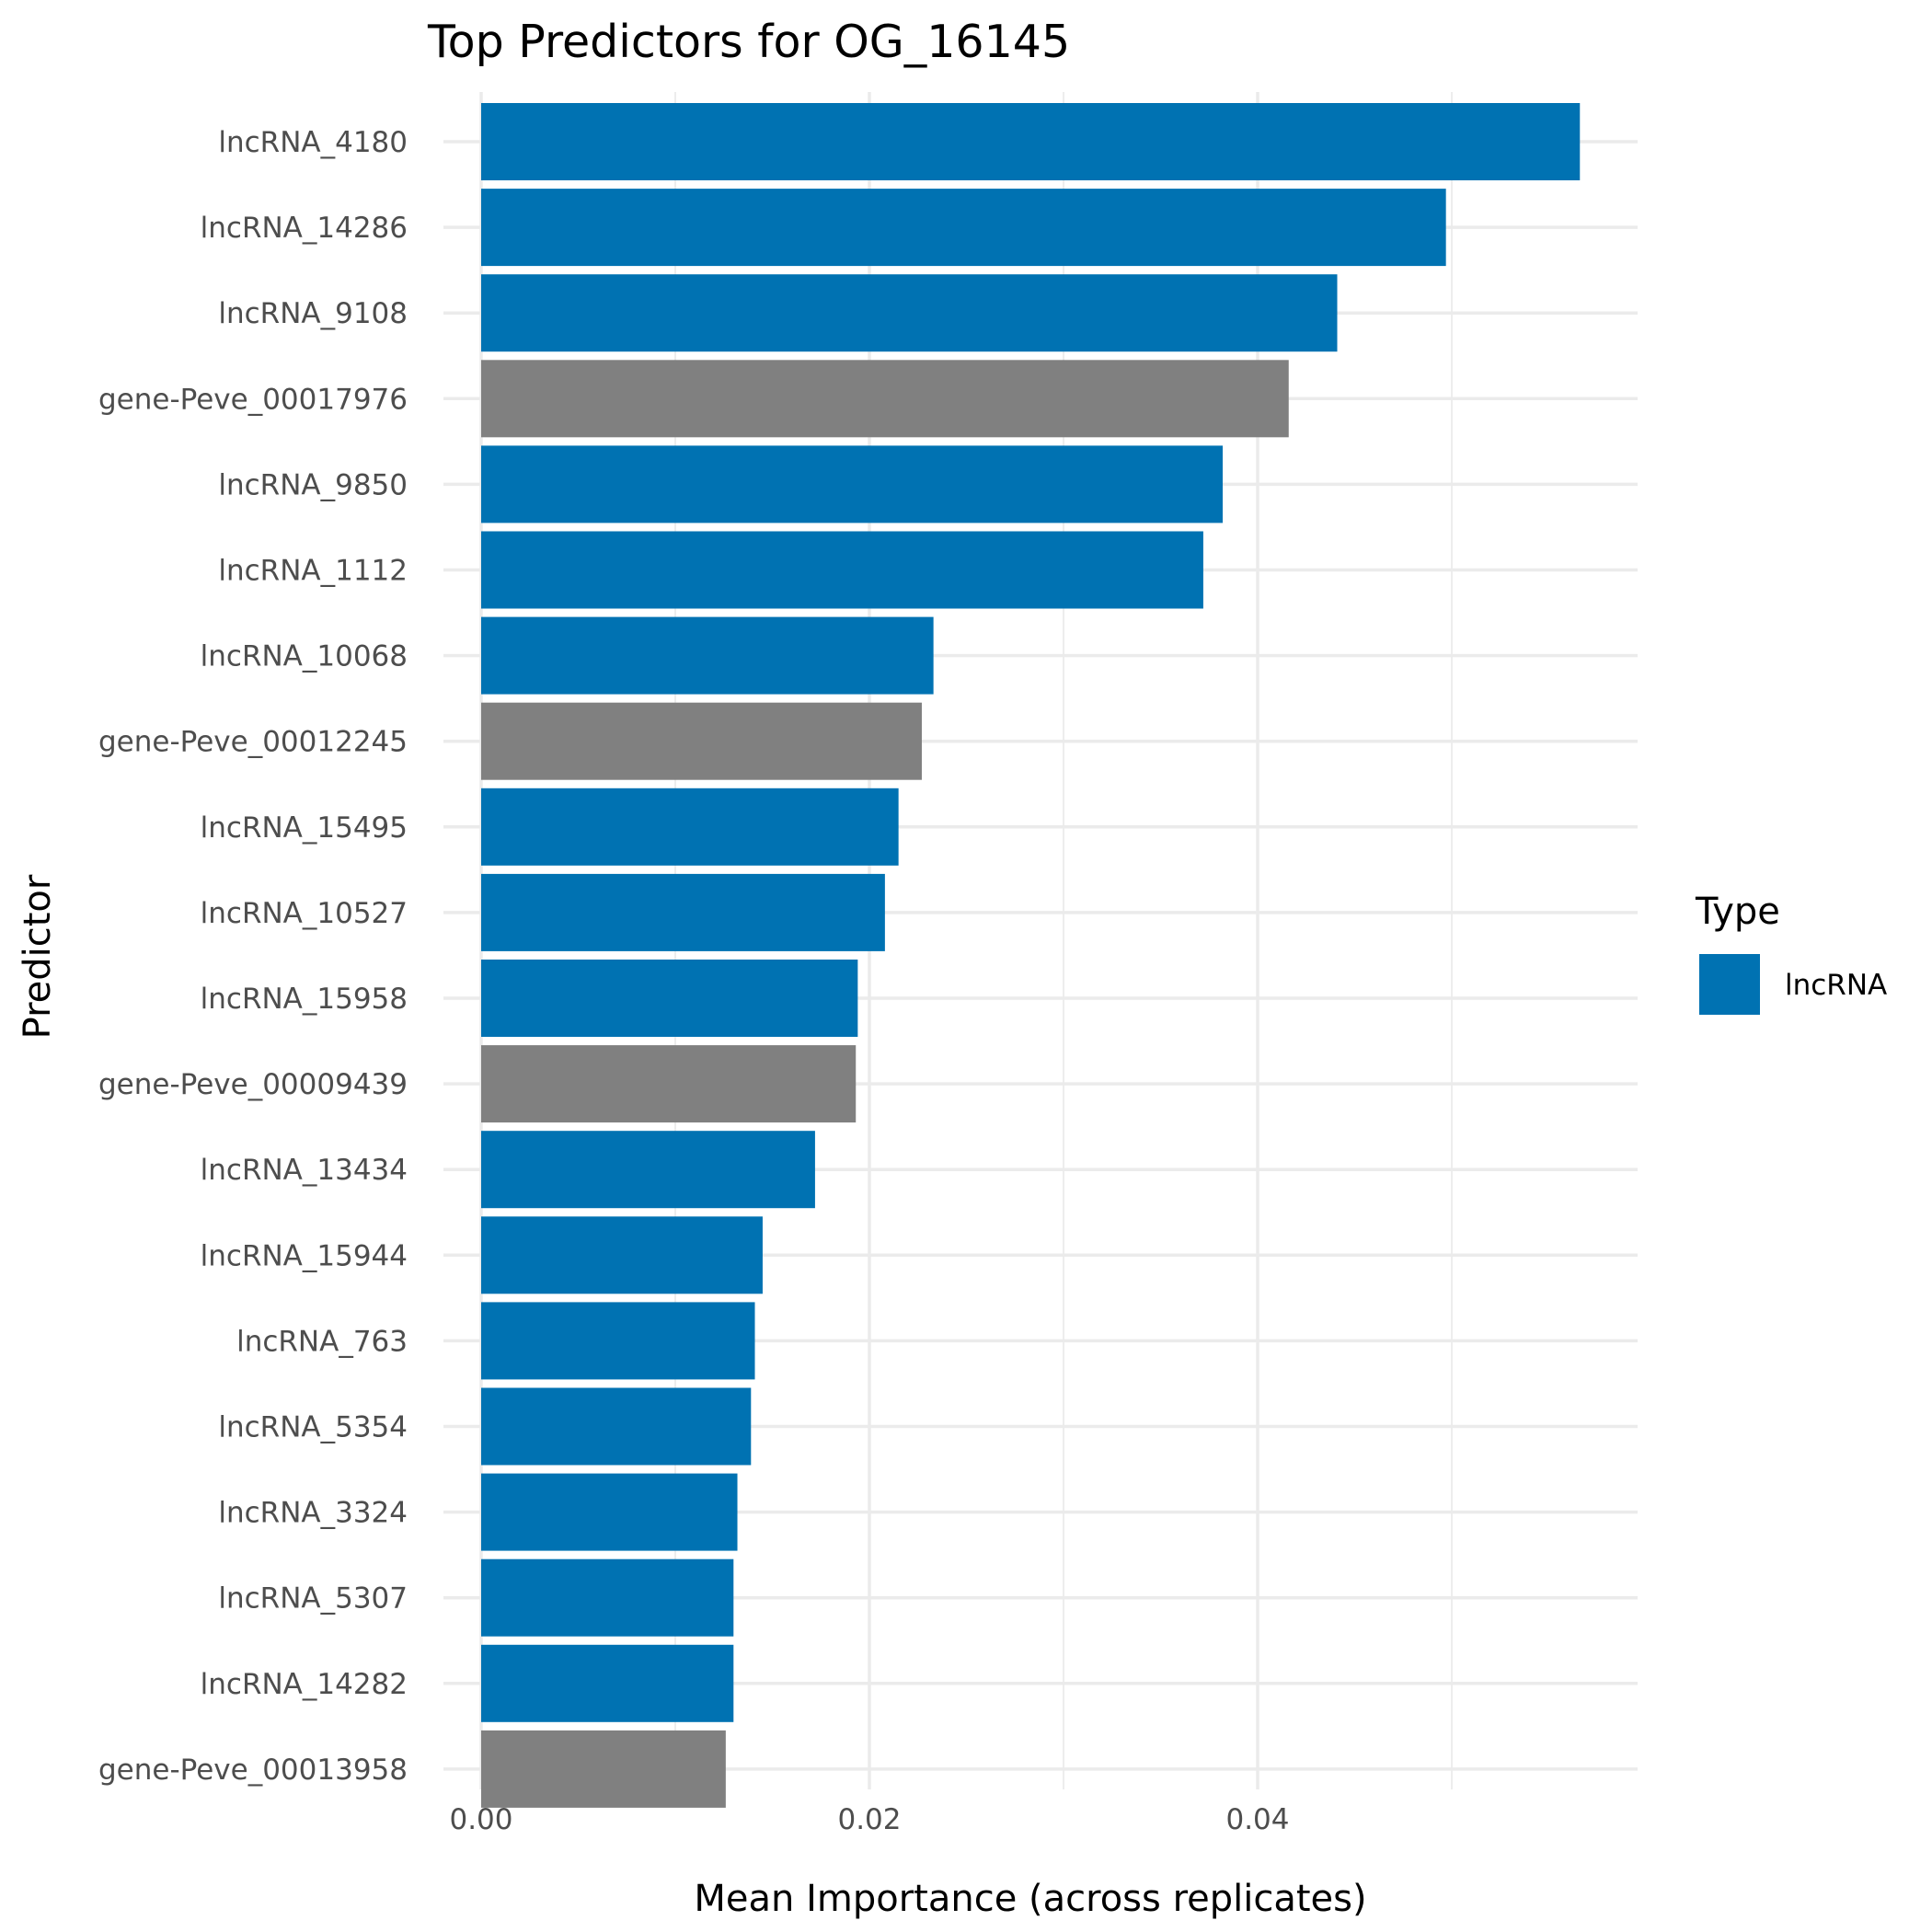  I want to click on y-tick-label: lncRNA_9108, so click(313, 313).